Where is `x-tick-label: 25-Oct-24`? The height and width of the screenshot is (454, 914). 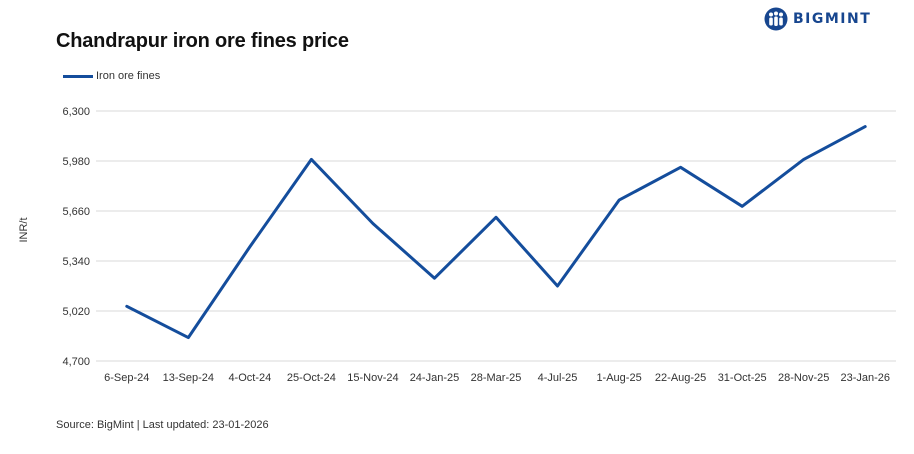 x-tick-label: 25-Oct-24 is located at coordinates (311, 378).